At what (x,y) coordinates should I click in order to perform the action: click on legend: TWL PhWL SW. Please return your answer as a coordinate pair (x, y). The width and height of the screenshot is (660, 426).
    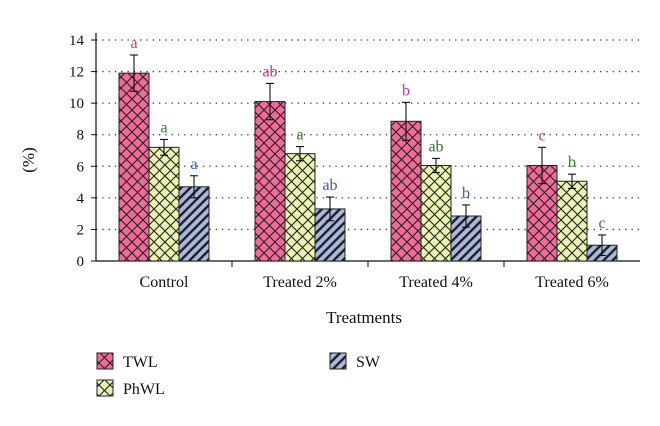
    Looking at the image, I should click on (238, 375).